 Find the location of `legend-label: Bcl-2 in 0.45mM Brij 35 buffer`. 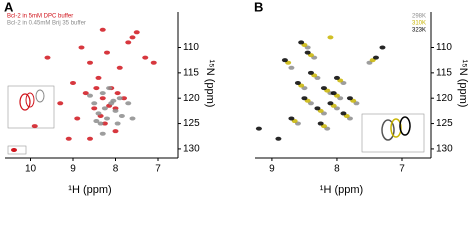

legend-label: Bcl-2 in 0.45mM Brij 35 buffer is located at coordinates (46, 24).